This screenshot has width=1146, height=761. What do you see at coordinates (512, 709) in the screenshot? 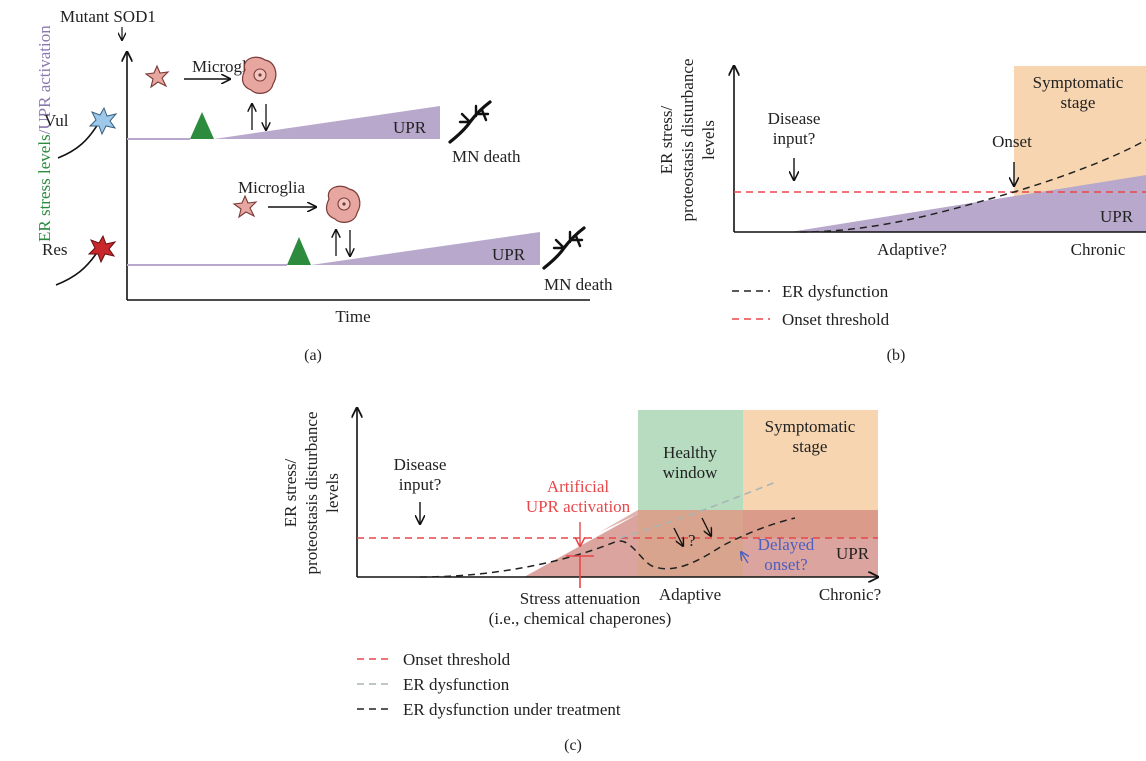
I see `c-legend-label-2: ER dysfunction under treatment` at bounding box center [512, 709].